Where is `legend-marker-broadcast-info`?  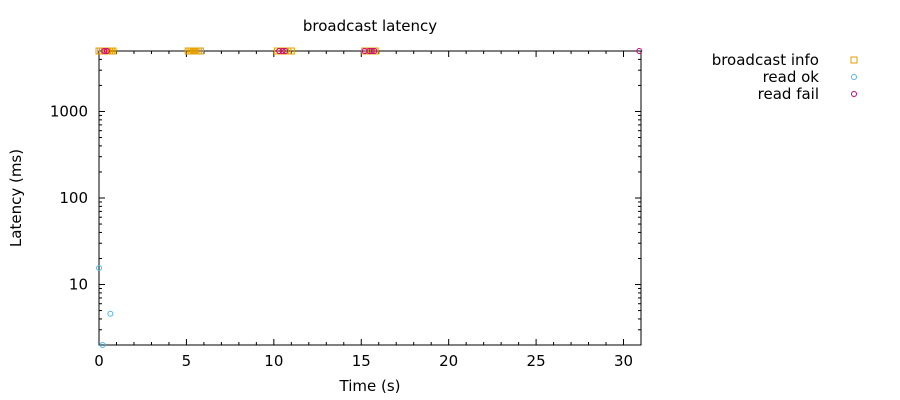
legend-marker-broadcast-info is located at coordinates (854, 60).